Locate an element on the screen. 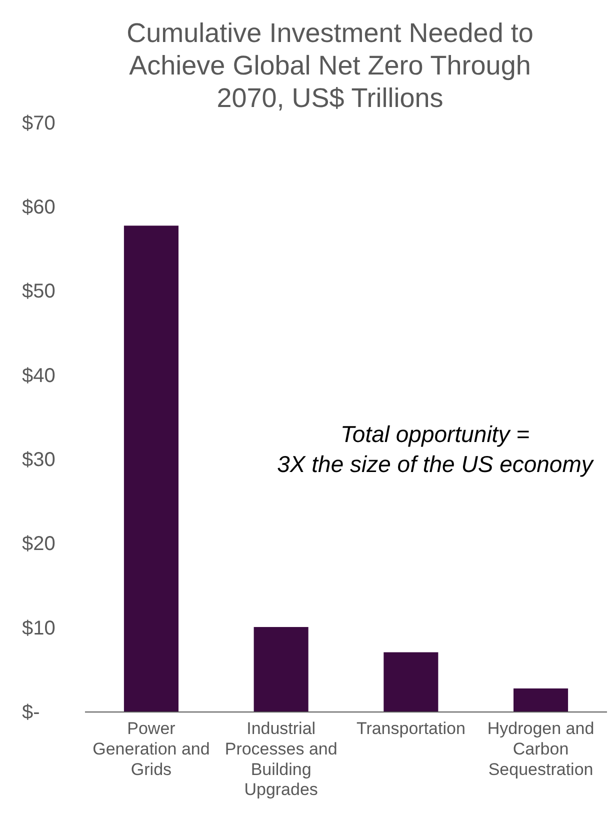  y-tick-label: $70 is located at coordinates (39, 123).